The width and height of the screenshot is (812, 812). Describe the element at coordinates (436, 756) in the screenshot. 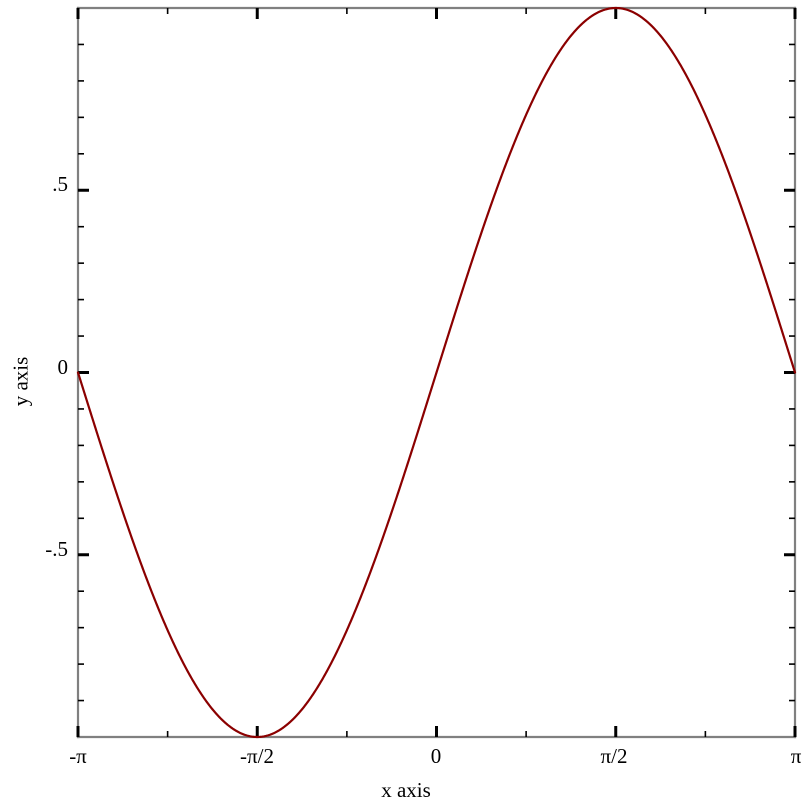

I see `x-tick-label-zero: 0` at that location.